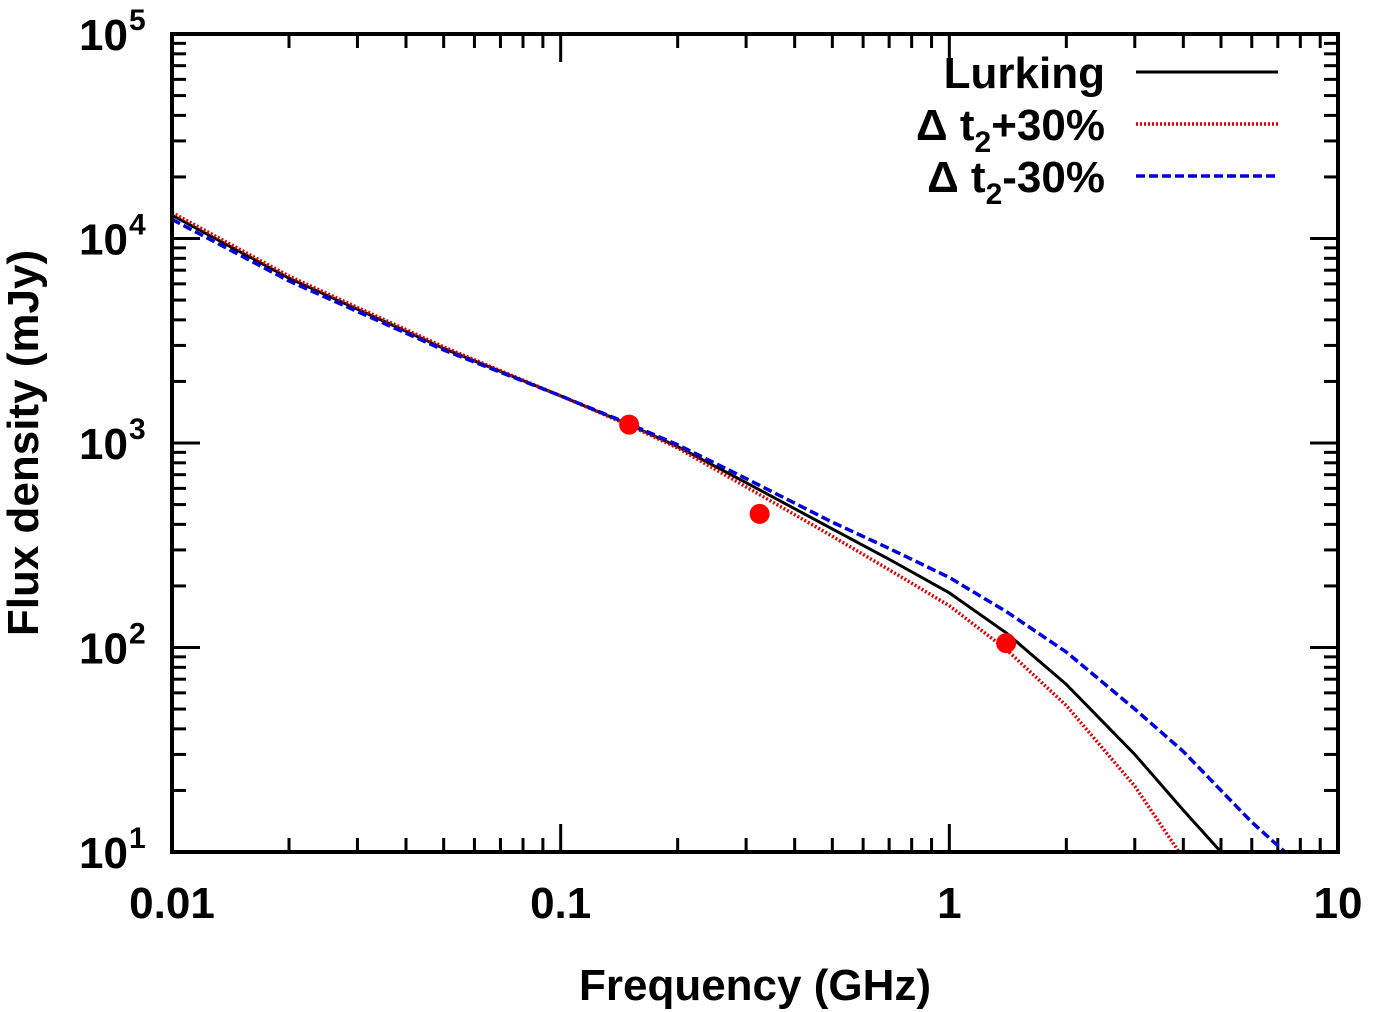 The height and width of the screenshot is (1012, 1375). I want to click on y-tick-exponent: 3, so click(137, 429).